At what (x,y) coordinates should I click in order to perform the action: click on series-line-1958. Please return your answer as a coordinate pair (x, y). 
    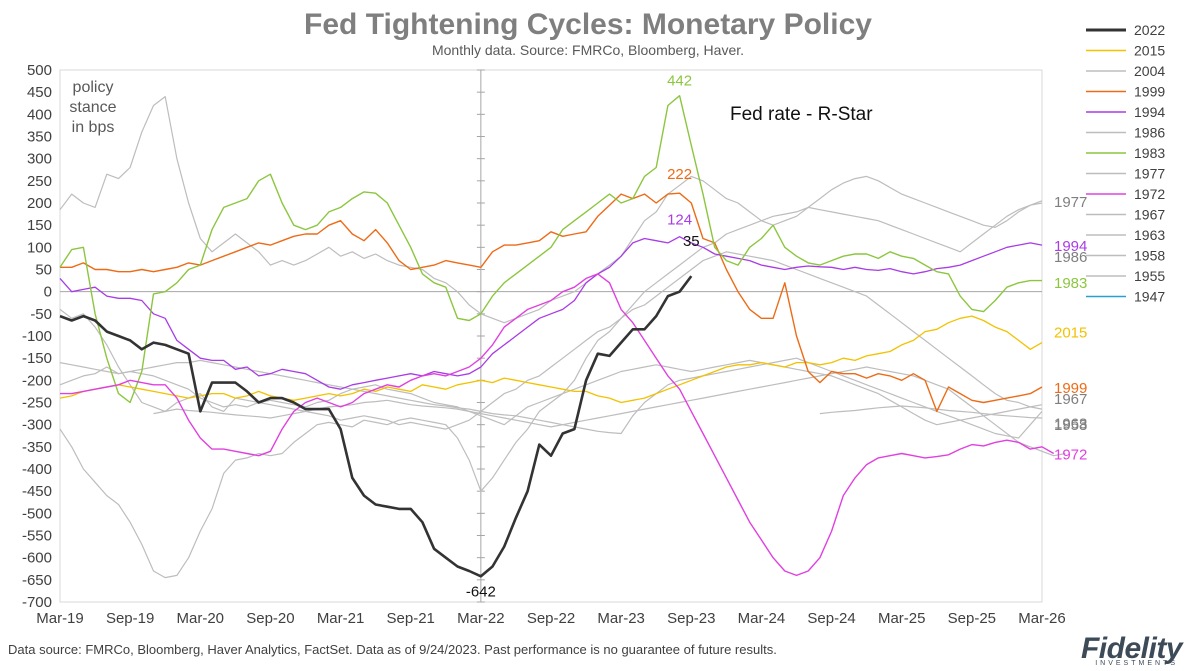
    Looking at the image, I should click on (931, 412).